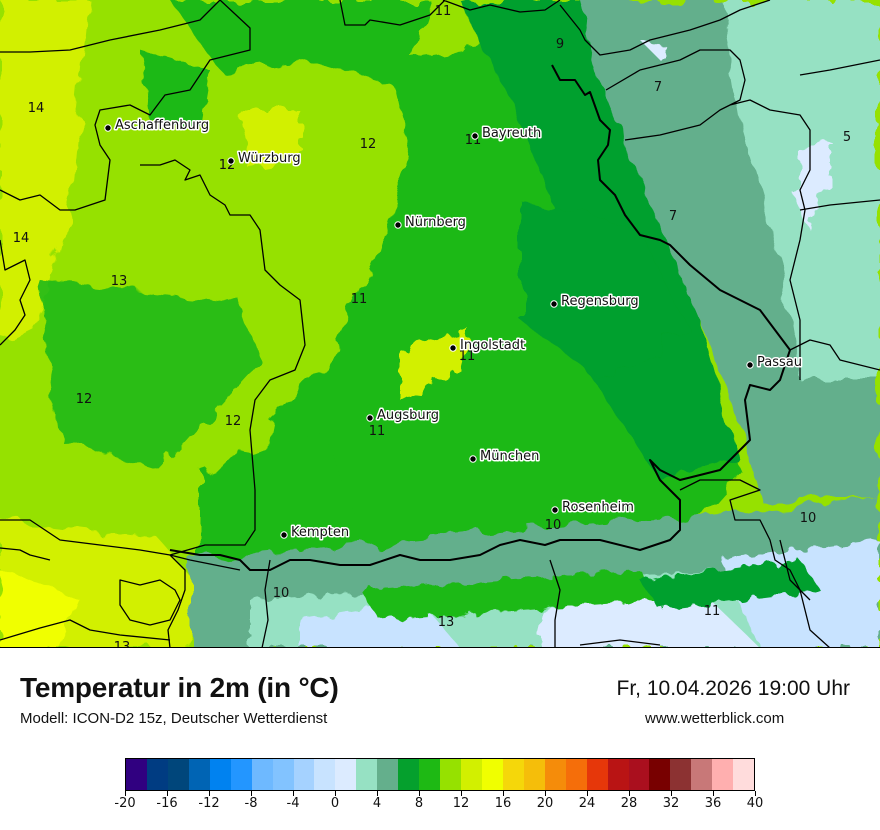  I want to click on chart-title: Temperatur in 2m (in °C), so click(179, 687).